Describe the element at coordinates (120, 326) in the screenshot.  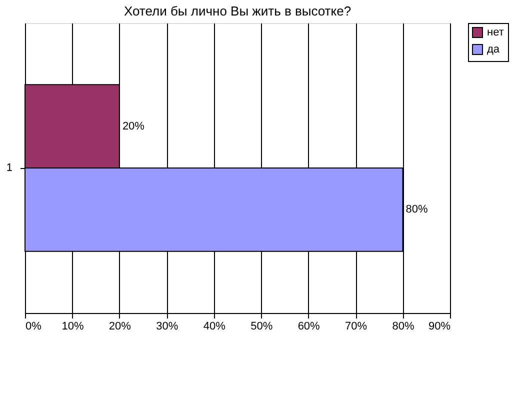
I see `x-tick-label: 20%` at that location.